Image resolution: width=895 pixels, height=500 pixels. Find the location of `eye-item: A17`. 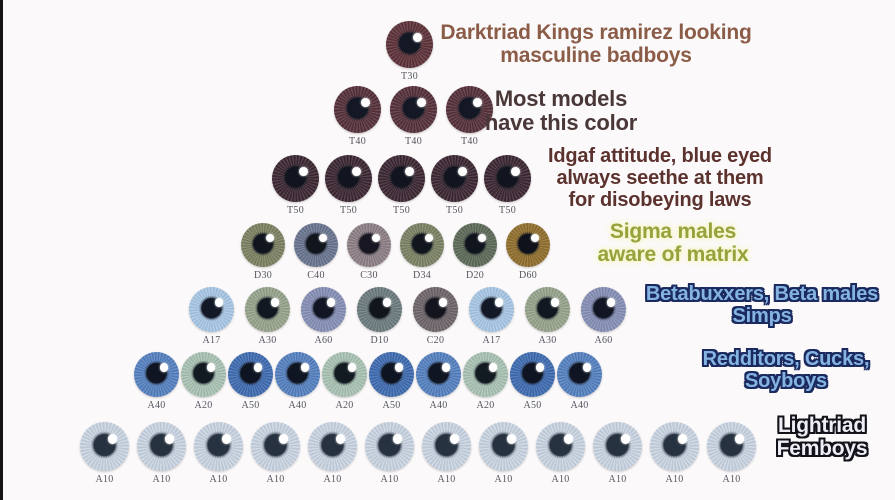

eye-item: A17 is located at coordinates (211, 316).